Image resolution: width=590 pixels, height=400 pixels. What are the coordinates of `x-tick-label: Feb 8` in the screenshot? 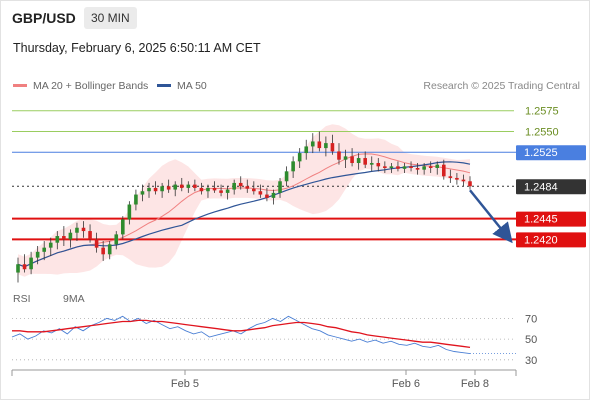 It's located at (475, 384).